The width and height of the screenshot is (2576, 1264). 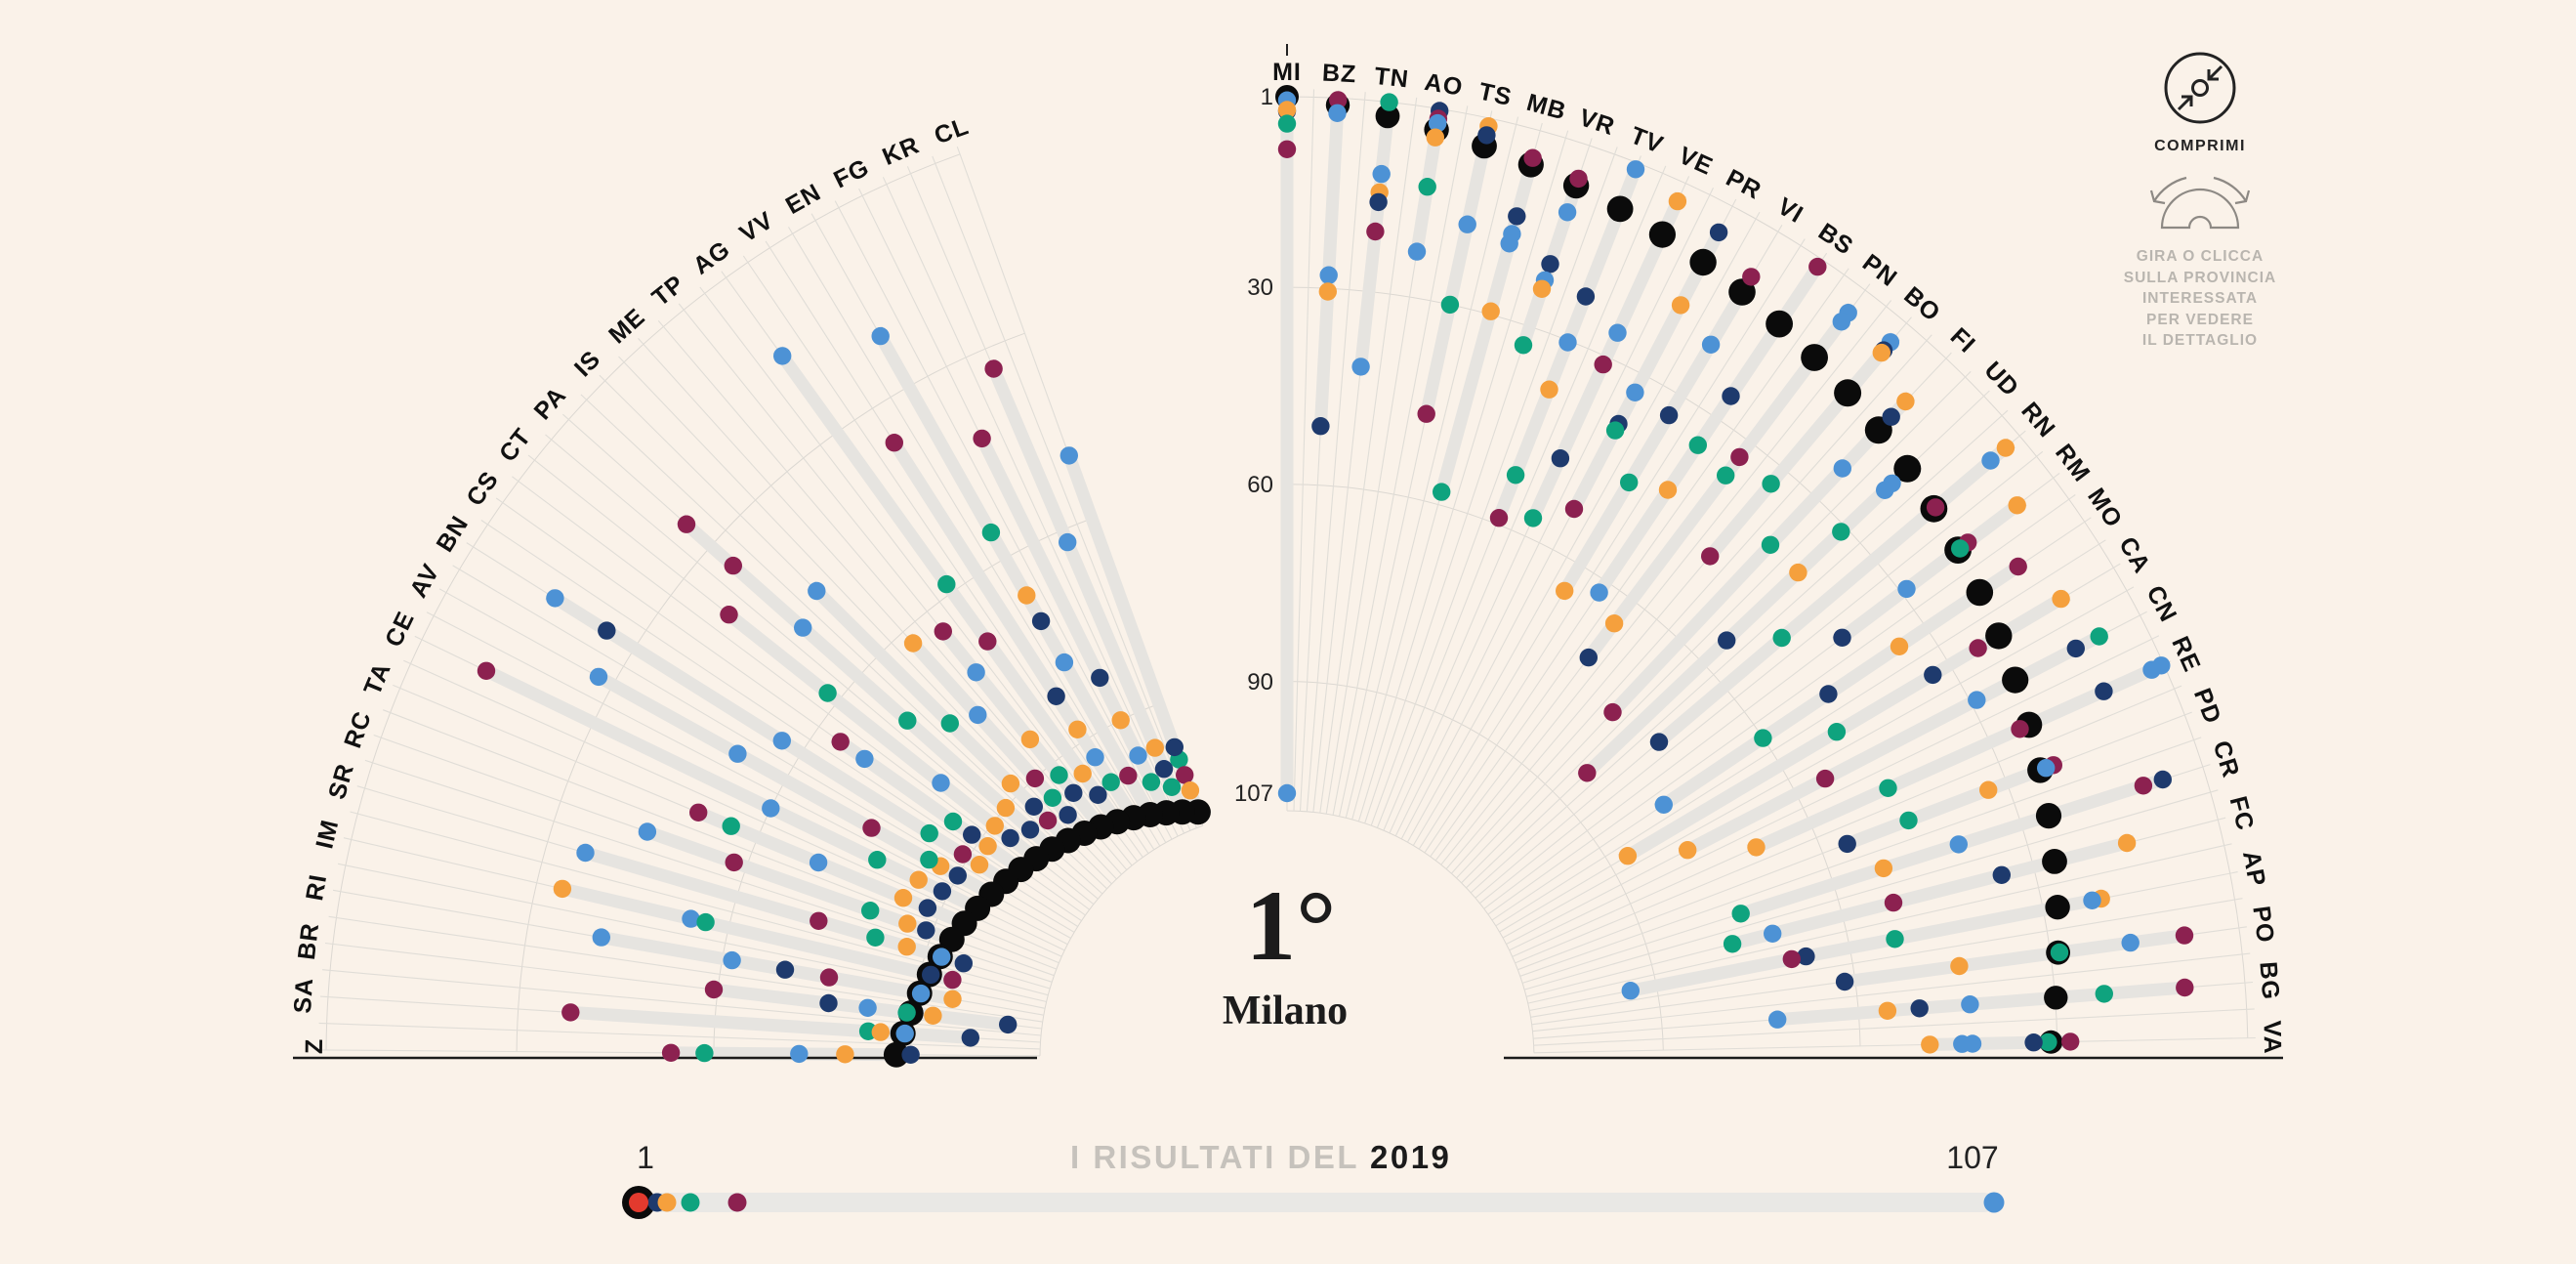 What do you see at coordinates (1286, 1011) in the screenshot?
I see `svg-text: Milano` at bounding box center [1286, 1011].